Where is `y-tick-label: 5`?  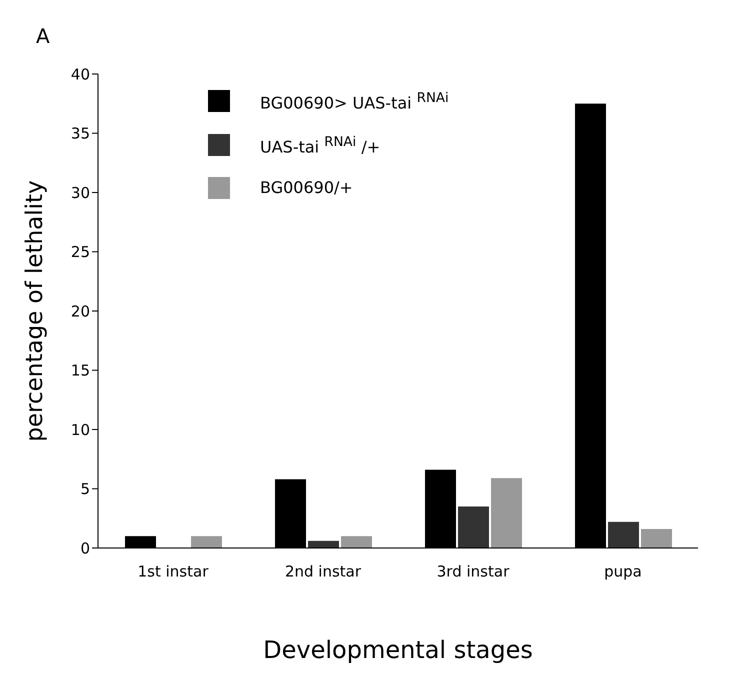
y-tick-label: 5 is located at coordinates (85, 489).